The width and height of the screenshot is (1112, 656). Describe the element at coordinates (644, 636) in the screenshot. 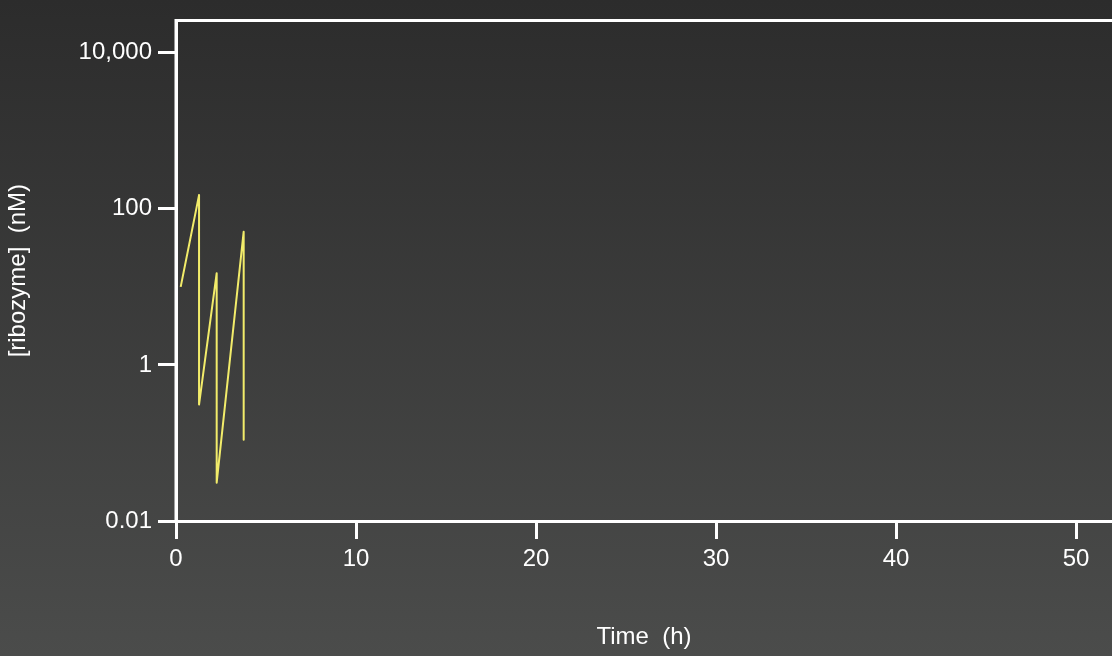

I see `x-axis-title: Time (h)` at that location.